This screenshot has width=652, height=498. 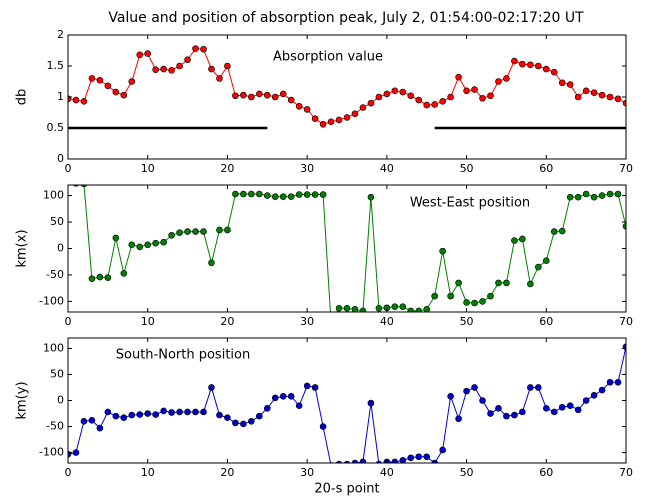 What do you see at coordinates (347, 87) in the screenshot?
I see `plot-area` at bounding box center [347, 87].